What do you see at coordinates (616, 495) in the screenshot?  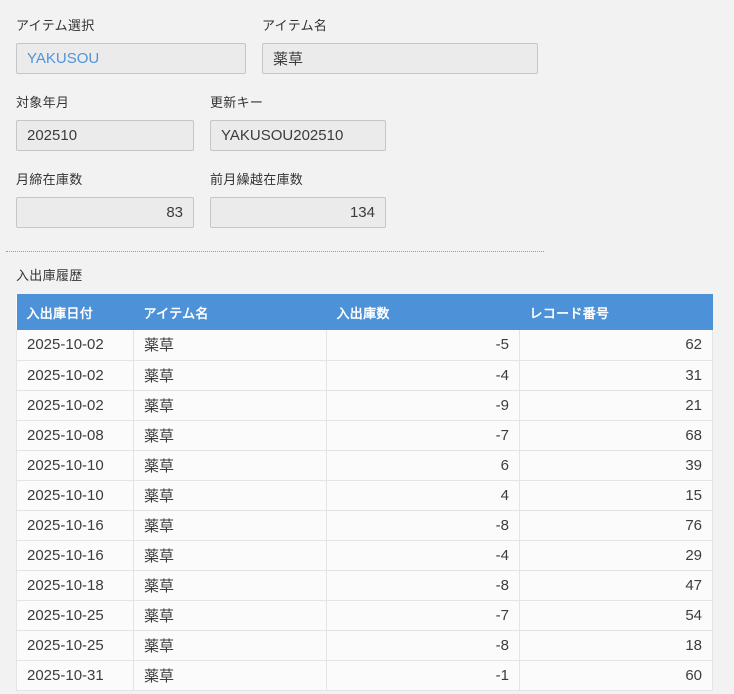 I see `history-cell-record-no: 15` at bounding box center [616, 495].